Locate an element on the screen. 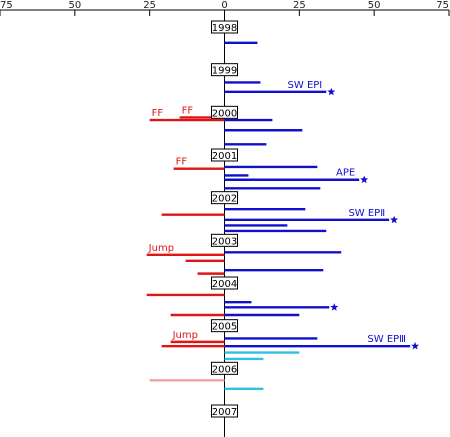 The height and width of the screenshot is (437, 450). year-label: 2005 is located at coordinates (224, 327).